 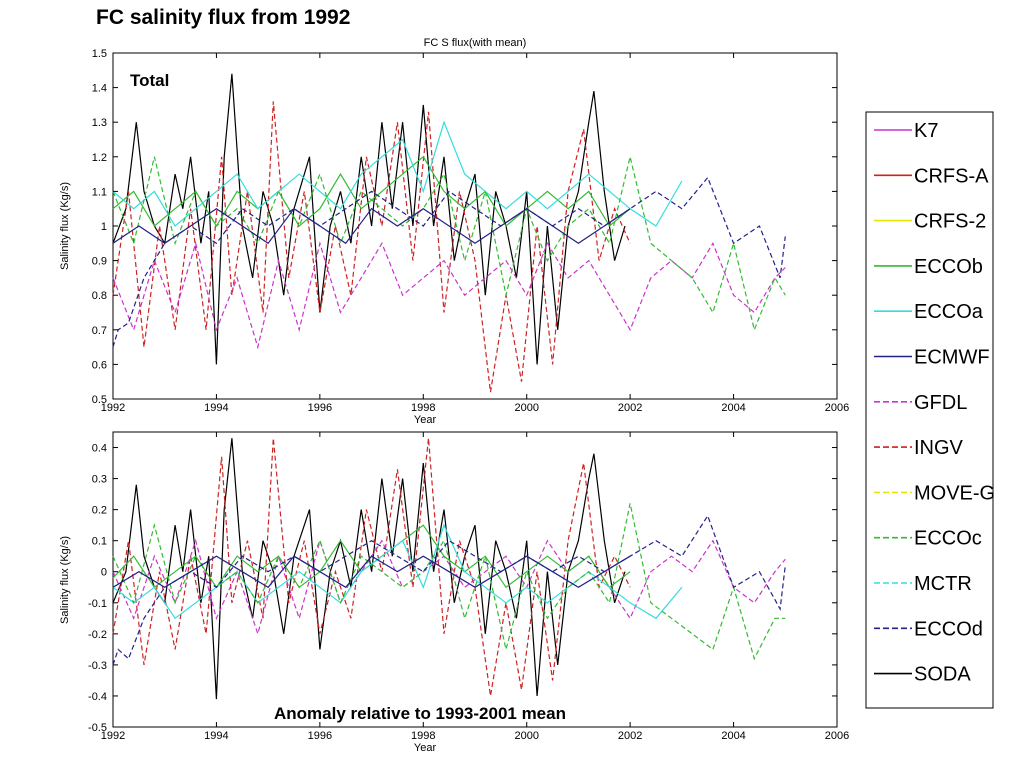 What do you see at coordinates (99, 365) in the screenshot?
I see `y-tick-label: 0.6` at bounding box center [99, 365].